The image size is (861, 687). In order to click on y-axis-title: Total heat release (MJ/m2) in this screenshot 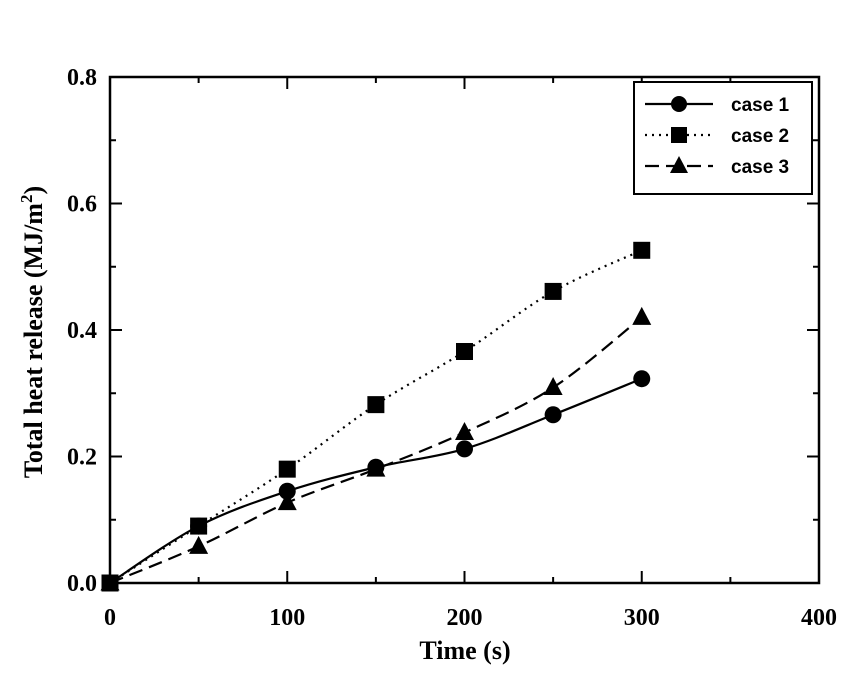, I will do `click(32, 332)`.